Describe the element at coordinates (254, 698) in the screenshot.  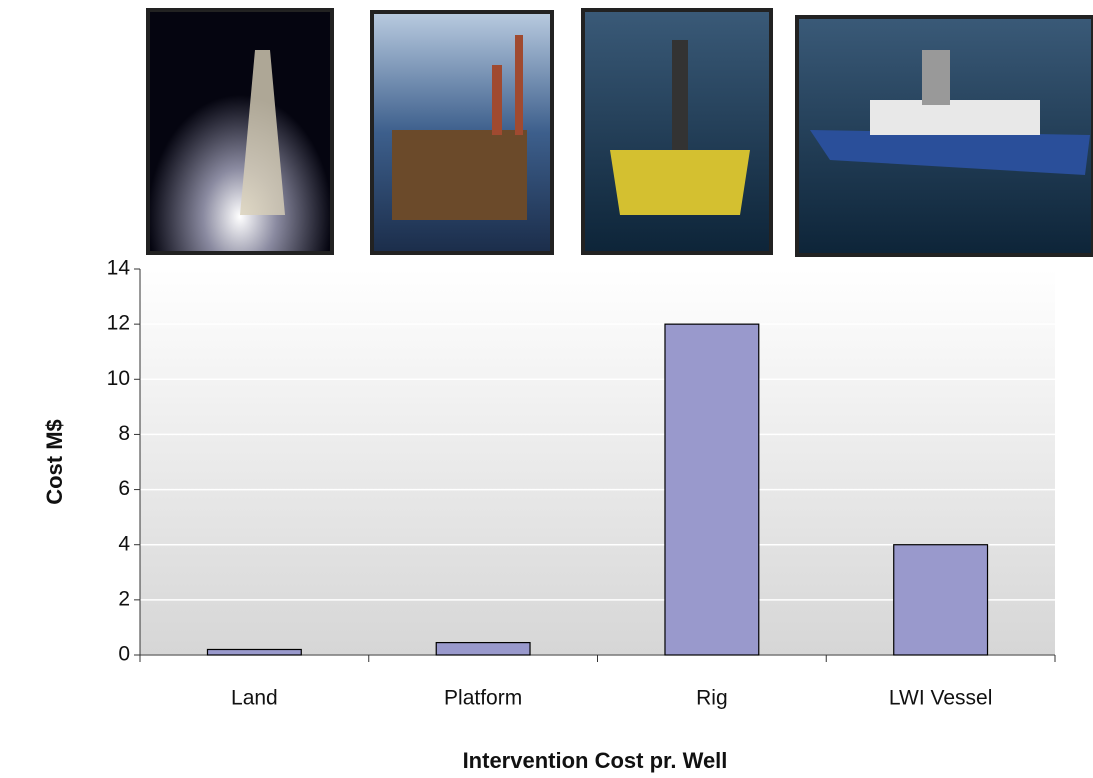
I see `x-tick-label: Land` at that location.